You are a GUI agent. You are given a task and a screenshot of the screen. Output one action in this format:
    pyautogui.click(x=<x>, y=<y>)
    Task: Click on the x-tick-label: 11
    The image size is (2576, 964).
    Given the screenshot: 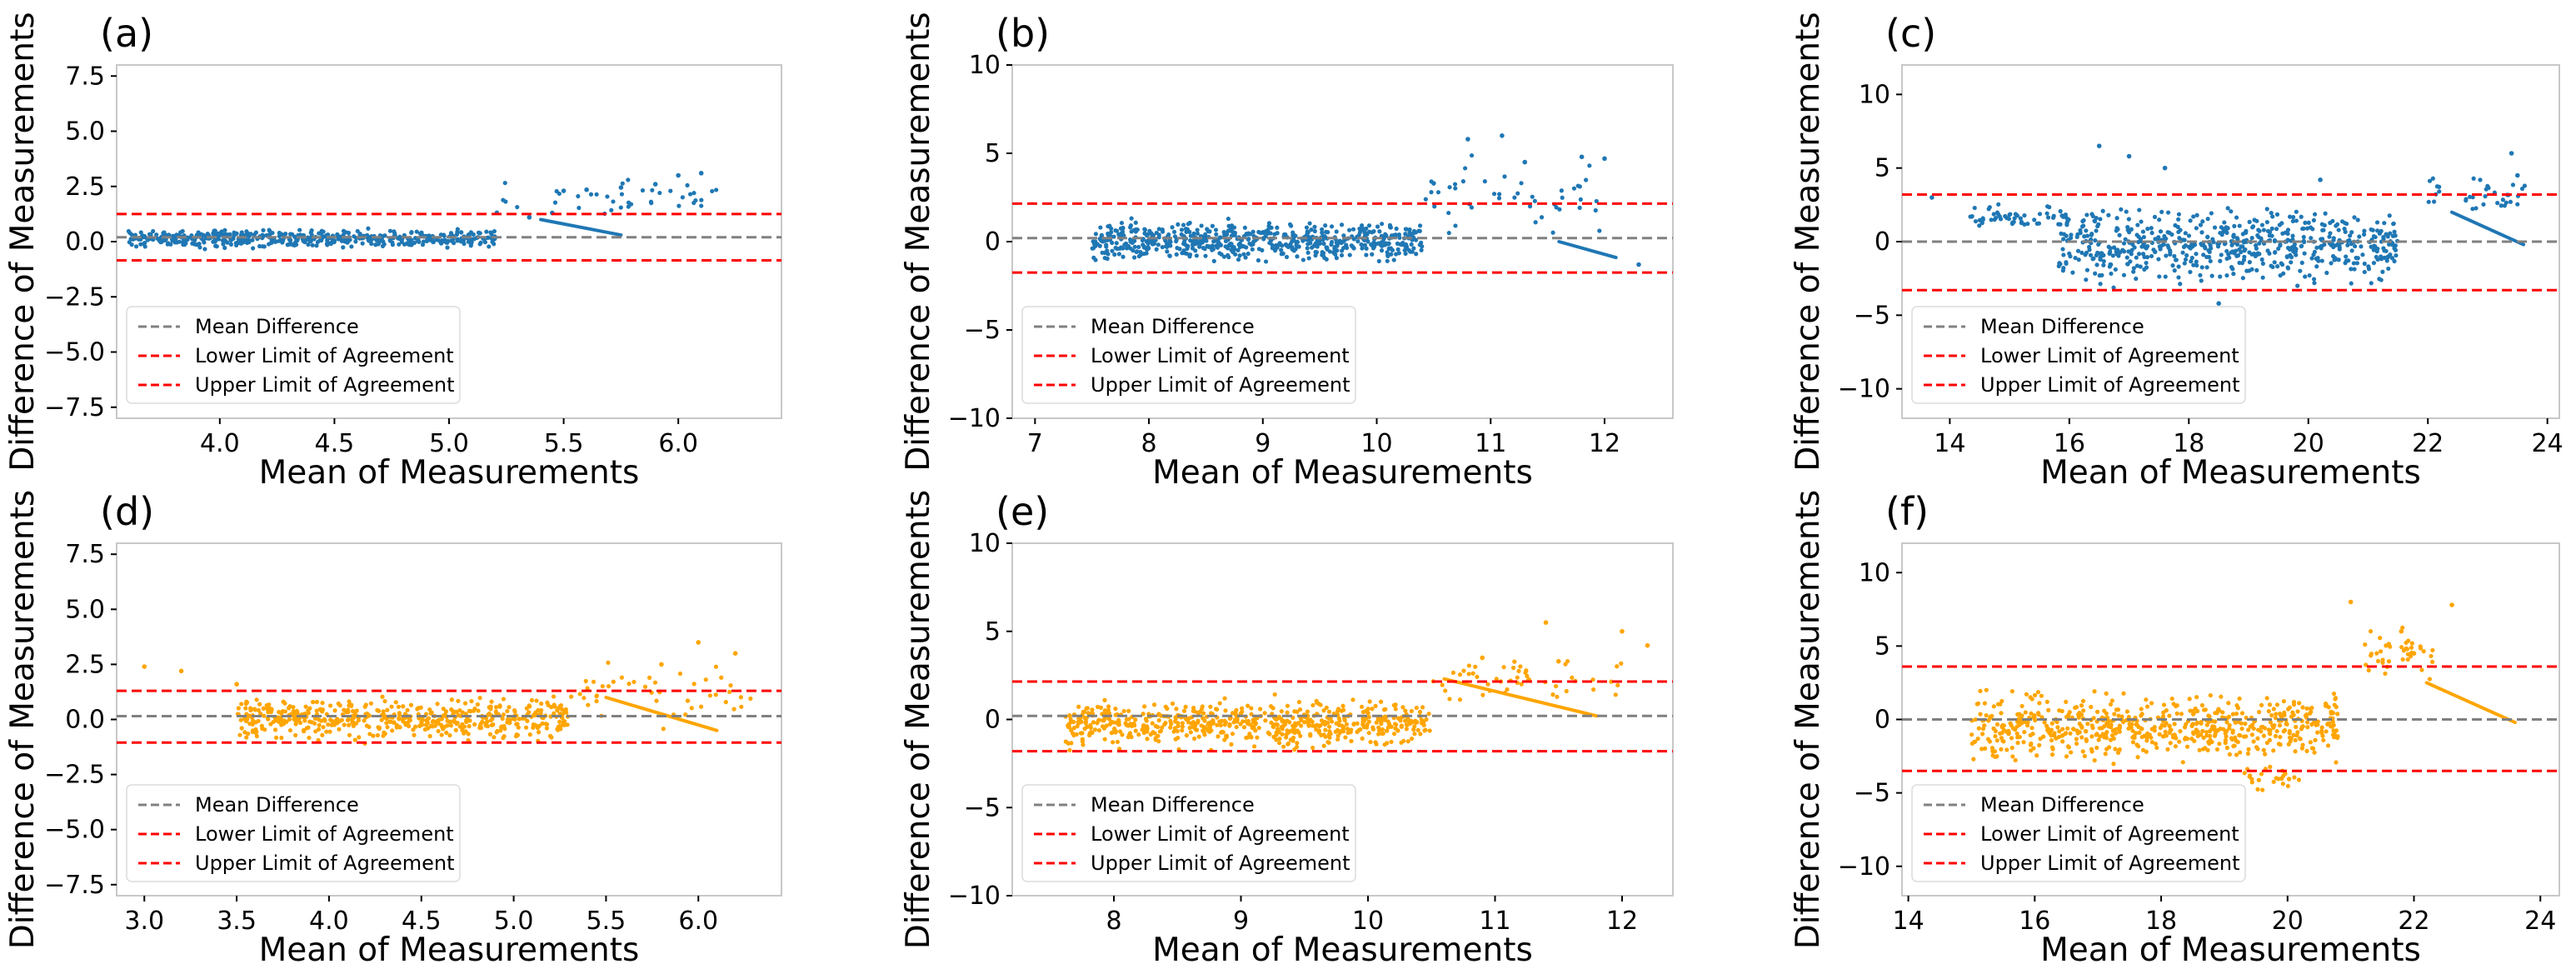 What is the action you would take?
    pyautogui.click(x=1490, y=443)
    